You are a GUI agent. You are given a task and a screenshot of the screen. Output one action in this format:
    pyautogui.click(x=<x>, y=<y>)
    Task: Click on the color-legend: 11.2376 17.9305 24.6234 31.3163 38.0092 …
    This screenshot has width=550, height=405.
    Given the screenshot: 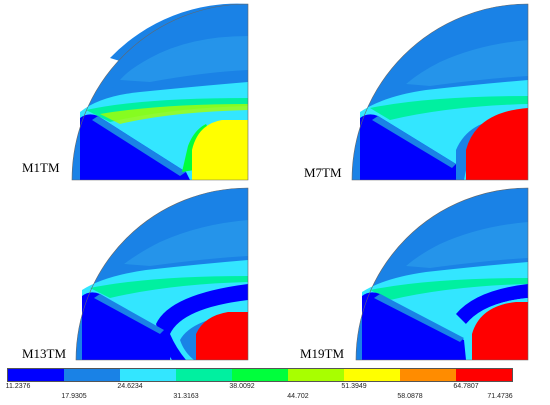 What is the action you would take?
    pyautogui.click(x=259, y=385)
    